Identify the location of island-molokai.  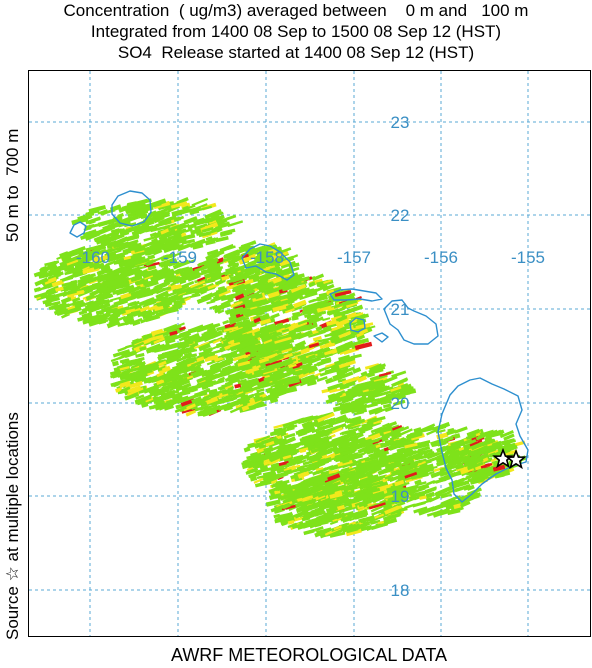
(356, 295).